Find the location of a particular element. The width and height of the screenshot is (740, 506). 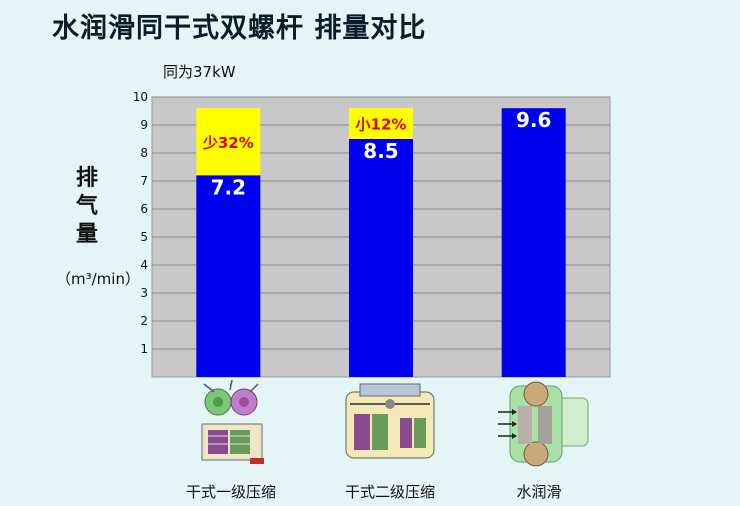

x-axis-label: 干式二级压缩 is located at coordinates (389, 492).